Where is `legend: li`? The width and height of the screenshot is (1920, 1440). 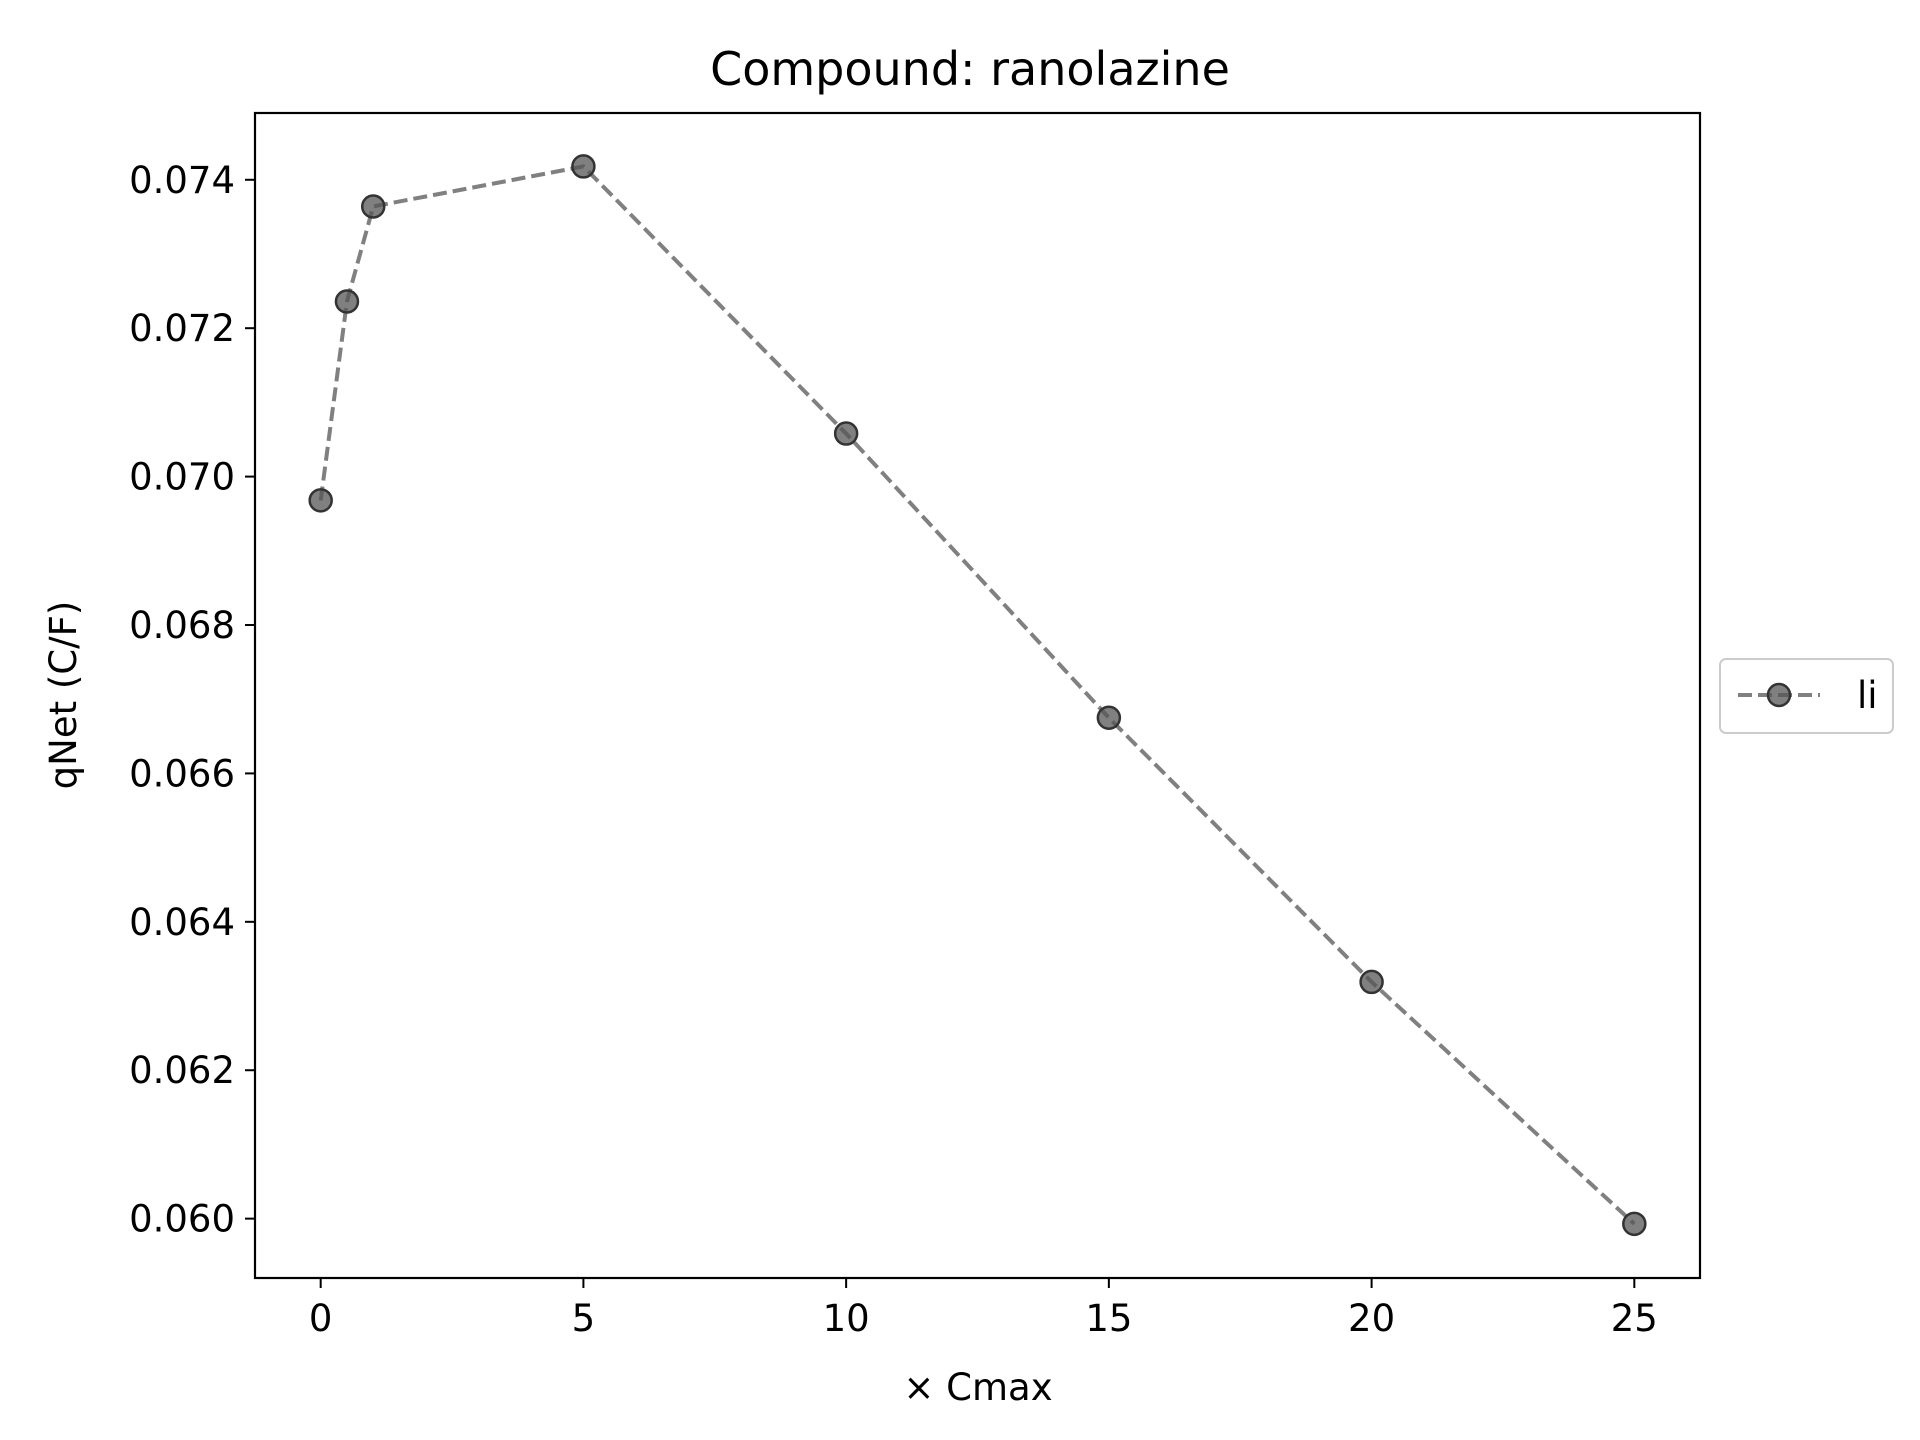 legend: li is located at coordinates (1806, 696).